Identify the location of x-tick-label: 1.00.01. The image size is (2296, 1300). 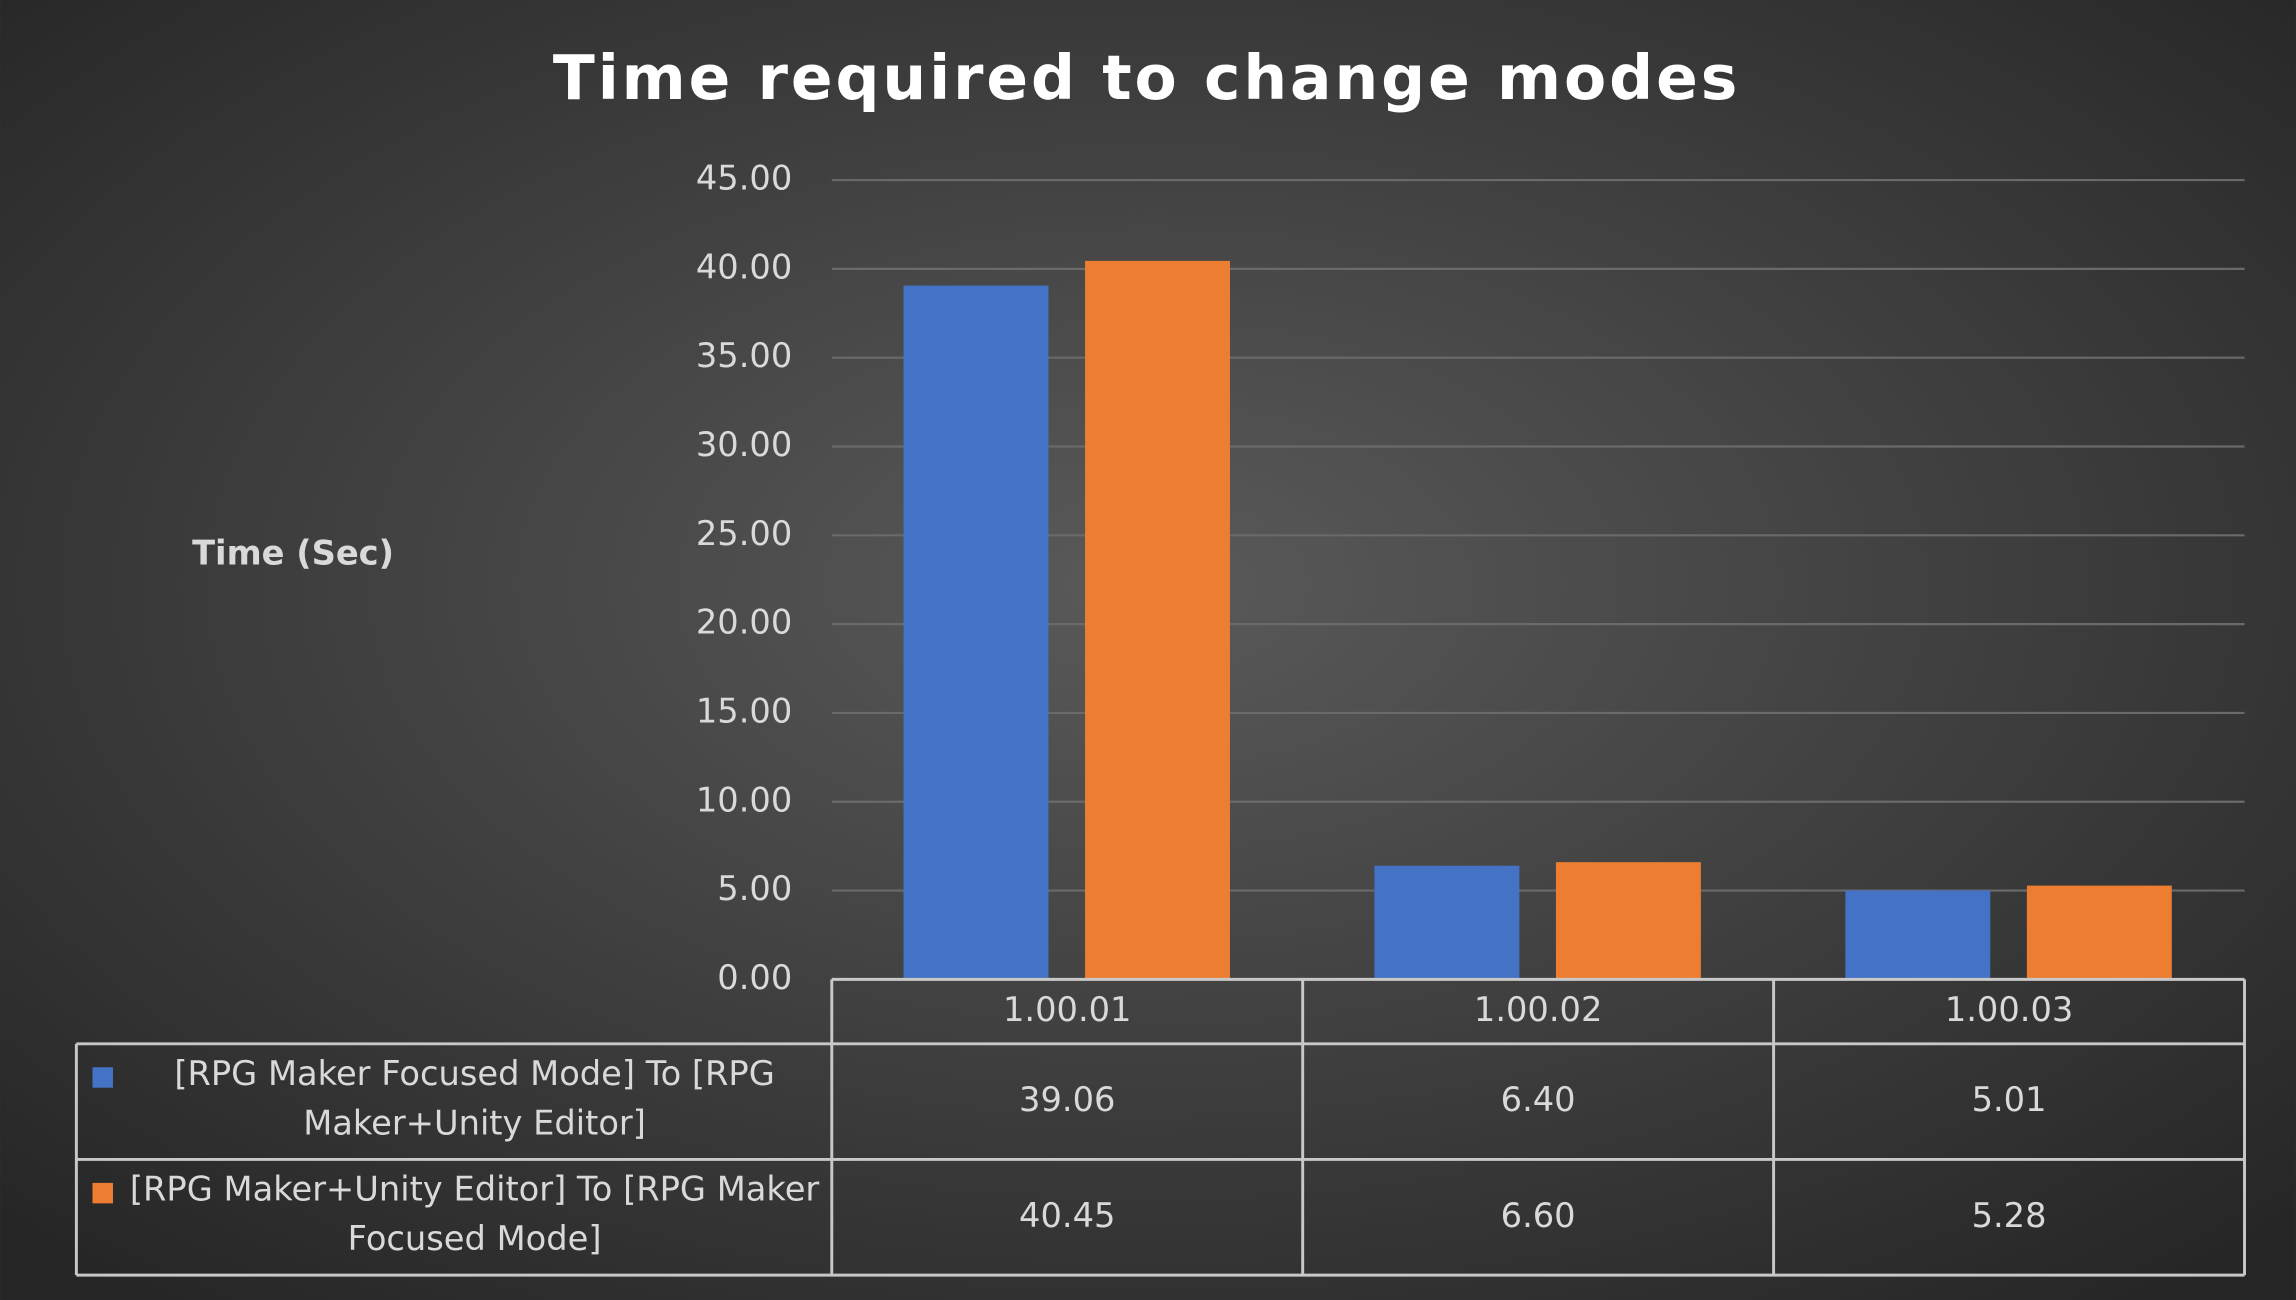
(1067, 1009).